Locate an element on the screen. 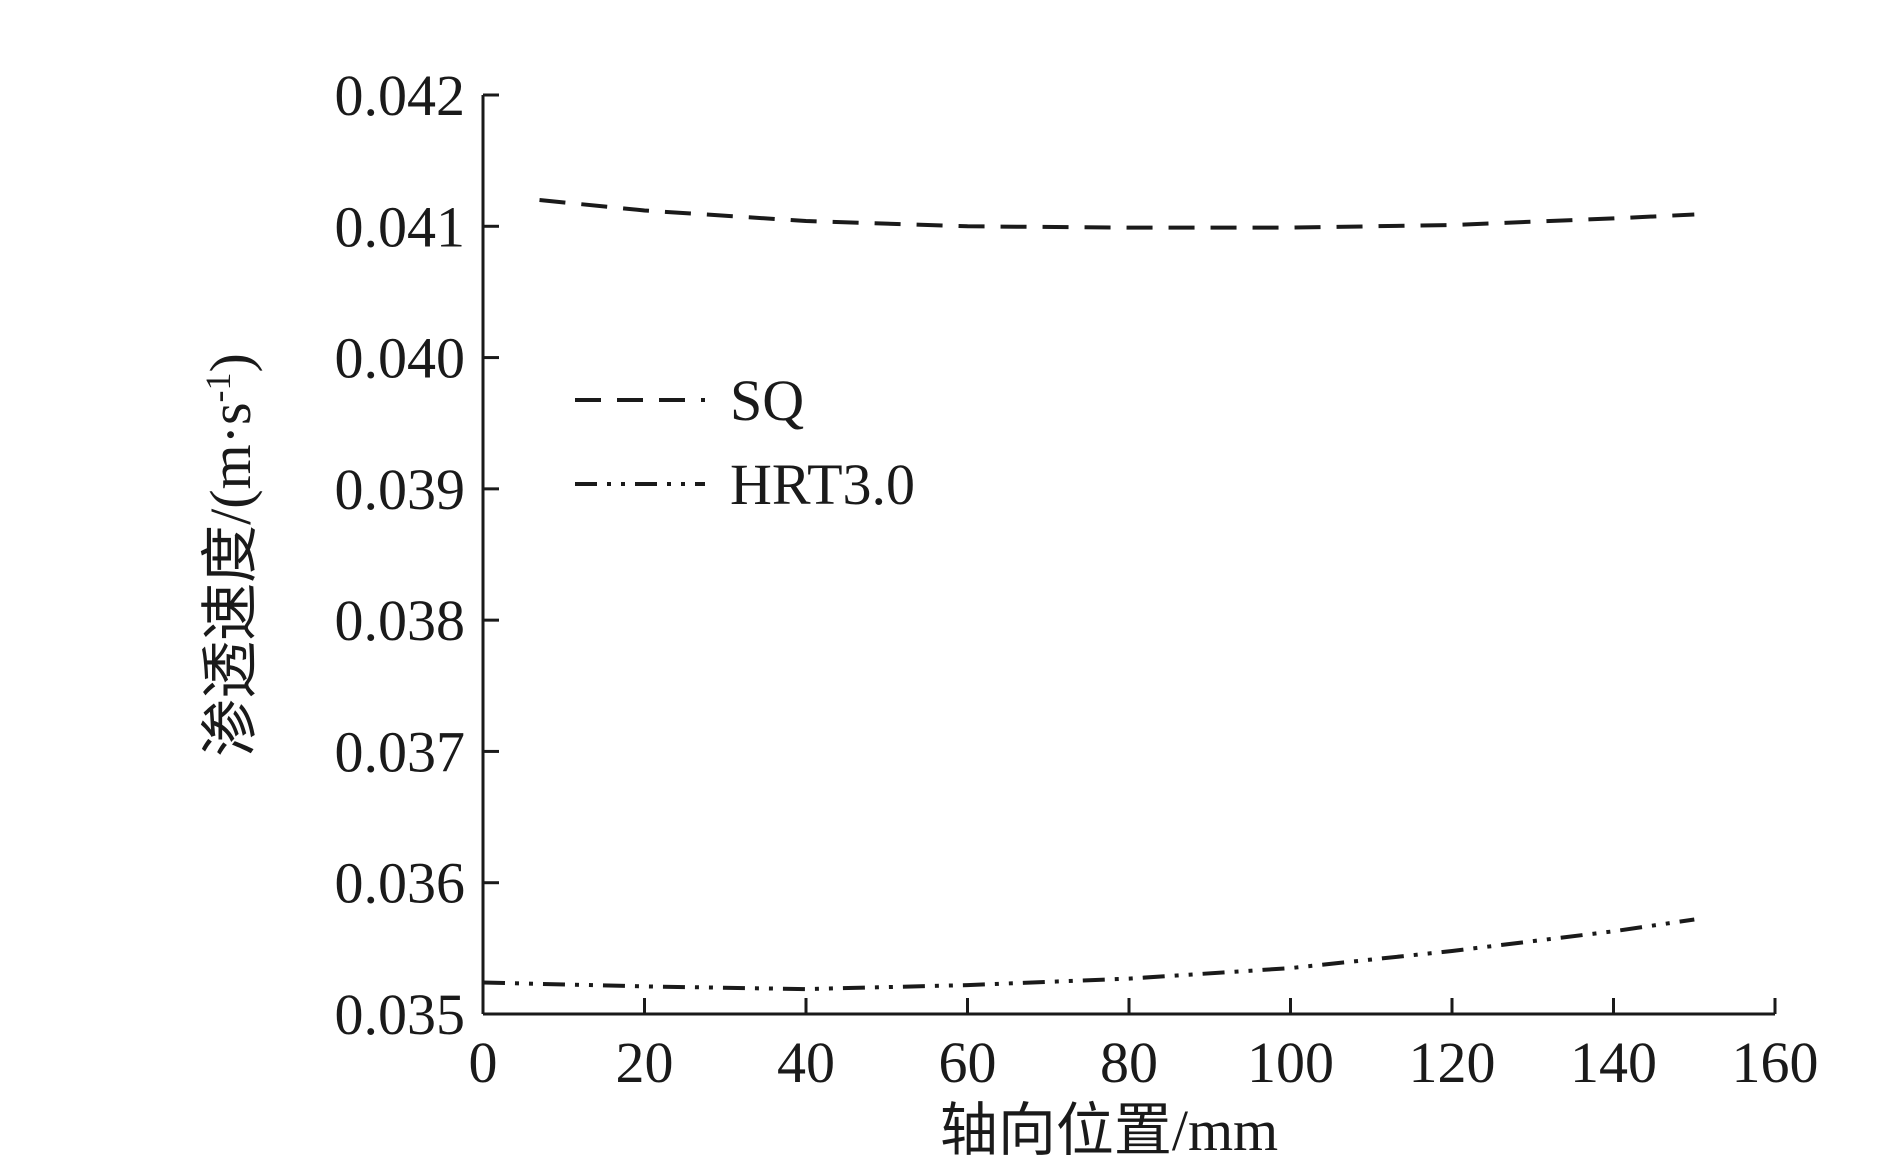 Image resolution: width=1890 pixels, height=1161 pixels. x-axis-ticks: 0 20 40 60 80 100 120 140 160 is located at coordinates (1144, 1046).